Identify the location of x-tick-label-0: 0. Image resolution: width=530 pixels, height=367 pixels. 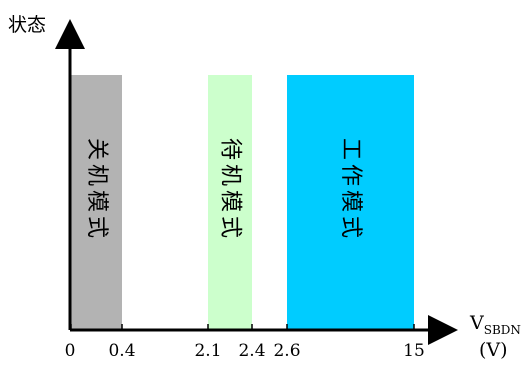
(70, 351).